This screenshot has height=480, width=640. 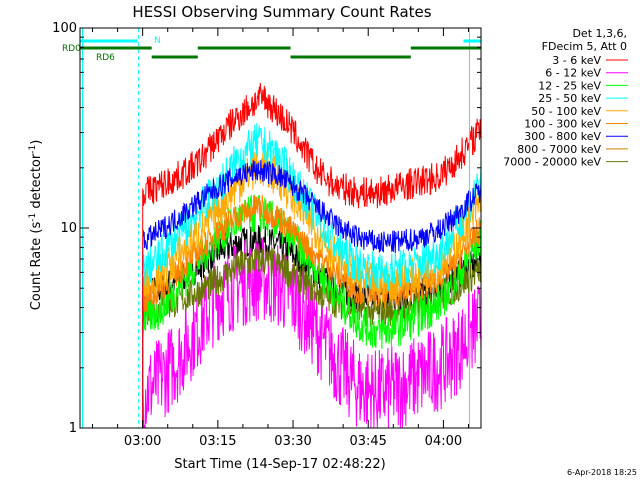 What do you see at coordinates (599, 33) in the screenshot?
I see `legend-header-line1: Det 1,3,6,` at bounding box center [599, 33].